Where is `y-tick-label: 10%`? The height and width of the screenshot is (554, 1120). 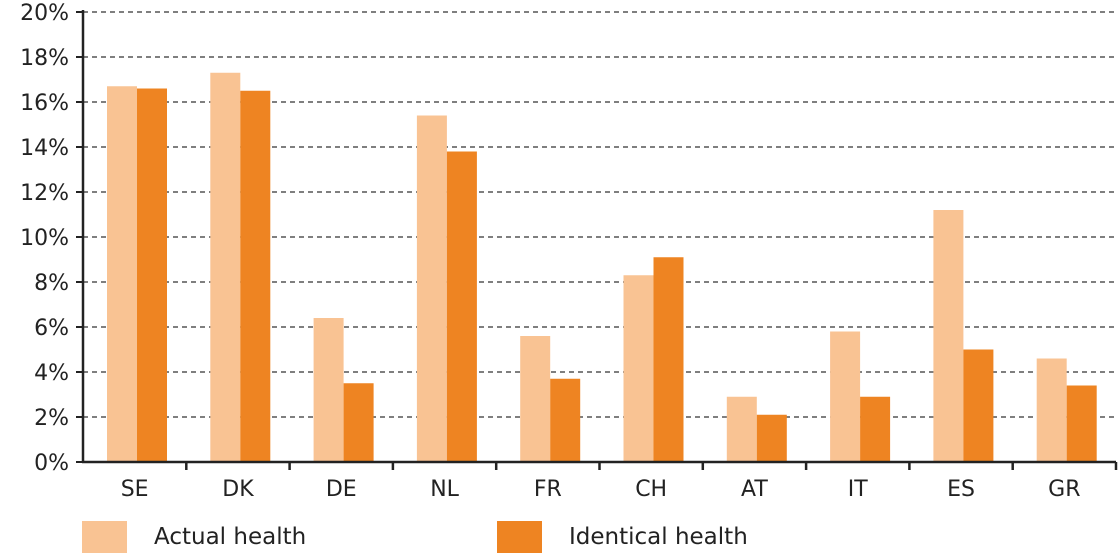 y-tick-label: 10% is located at coordinates (44, 238).